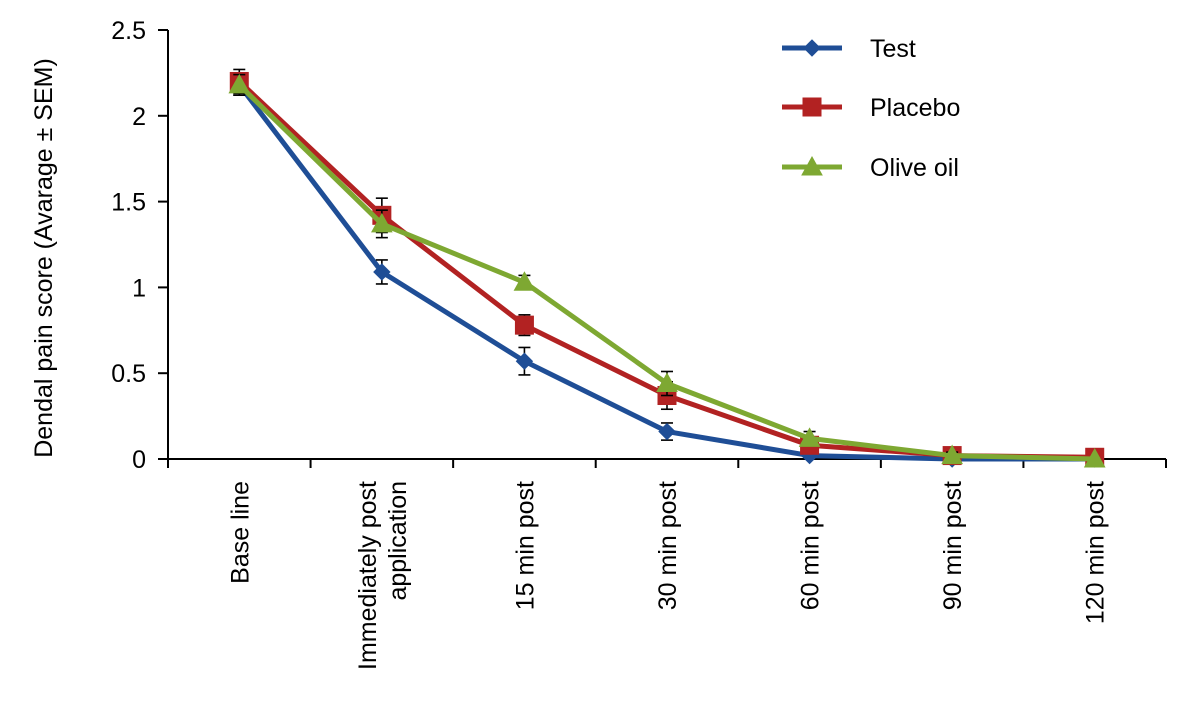  Describe the element at coordinates (139, 117) in the screenshot. I see `y-tick-label: 2` at that location.